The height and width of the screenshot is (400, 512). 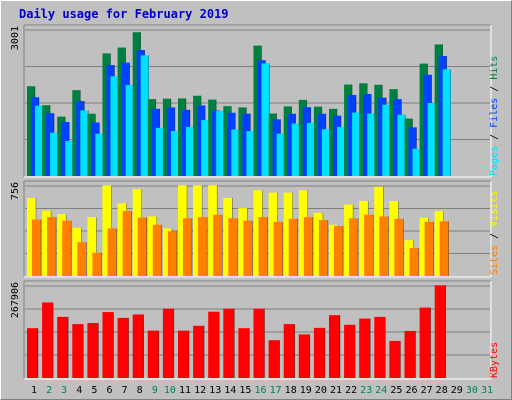 What do you see at coordinates (487, 390) in the screenshot?
I see `x-tick-label: 31` at bounding box center [487, 390].